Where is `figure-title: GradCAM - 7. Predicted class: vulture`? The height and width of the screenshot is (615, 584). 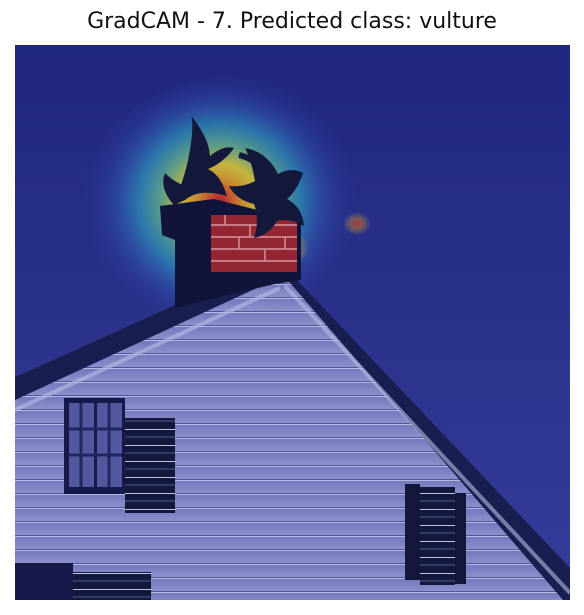
figure-title: GradCAM - 7. Predicted class: vulture is located at coordinates (292, 21).